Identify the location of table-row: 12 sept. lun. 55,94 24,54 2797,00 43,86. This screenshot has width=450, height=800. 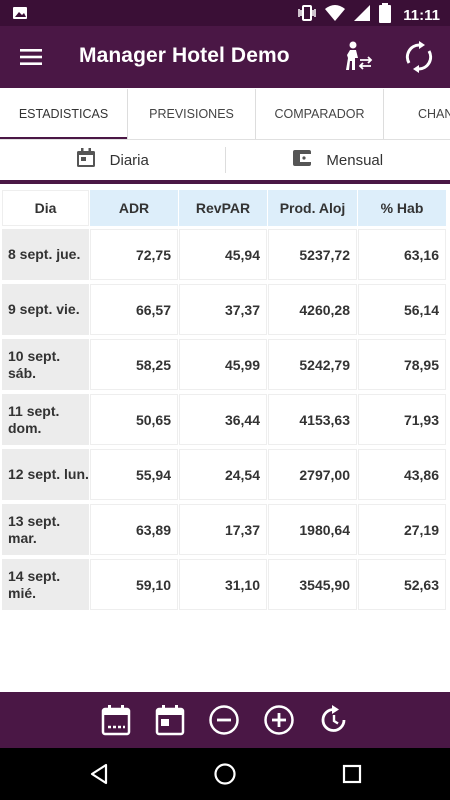
(225, 476).